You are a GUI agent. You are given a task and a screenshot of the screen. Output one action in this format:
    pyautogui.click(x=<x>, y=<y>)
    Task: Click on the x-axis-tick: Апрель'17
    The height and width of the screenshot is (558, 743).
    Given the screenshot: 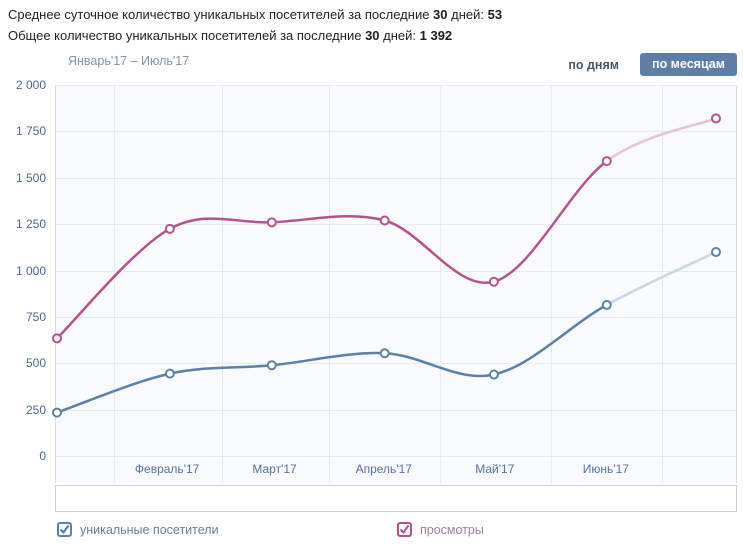 What is the action you would take?
    pyautogui.click(x=383, y=469)
    